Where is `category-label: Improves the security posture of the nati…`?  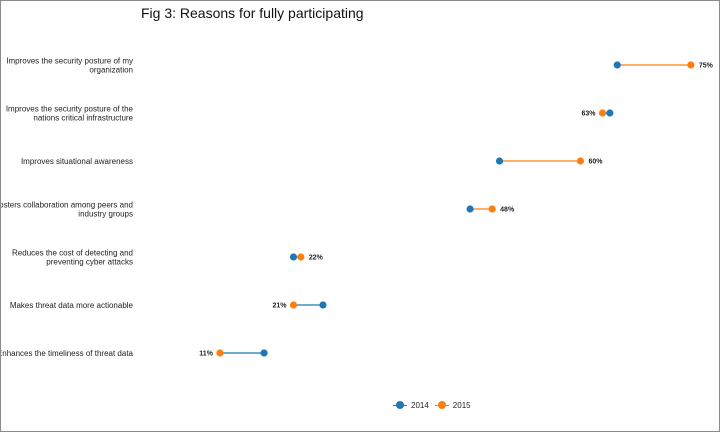
category-label: Improves the security posture of the nati… is located at coordinates (70, 114).